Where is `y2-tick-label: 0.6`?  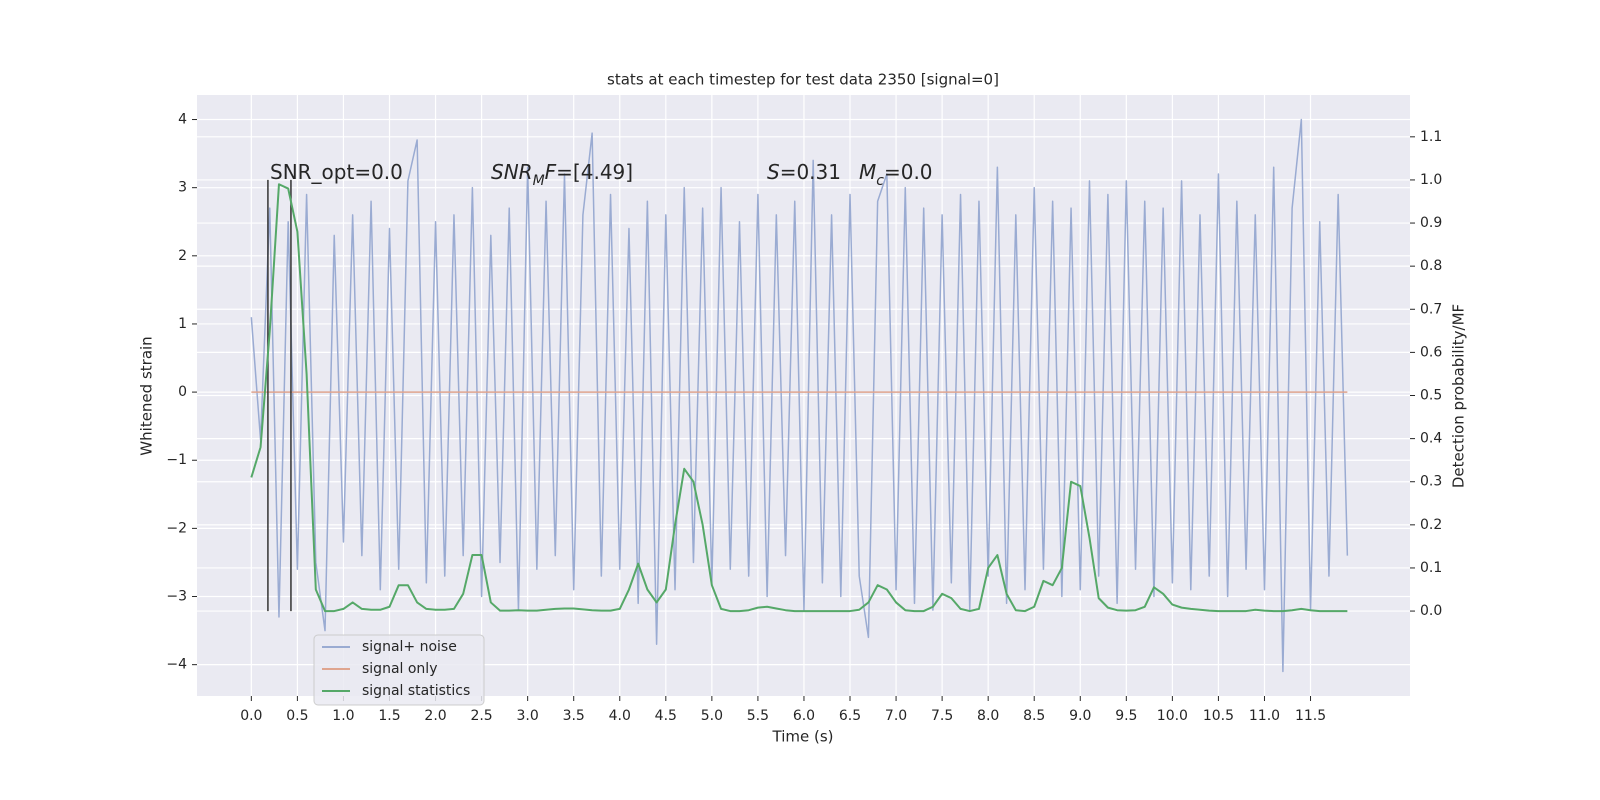 y2-tick-label: 0.6 is located at coordinates (1431, 352).